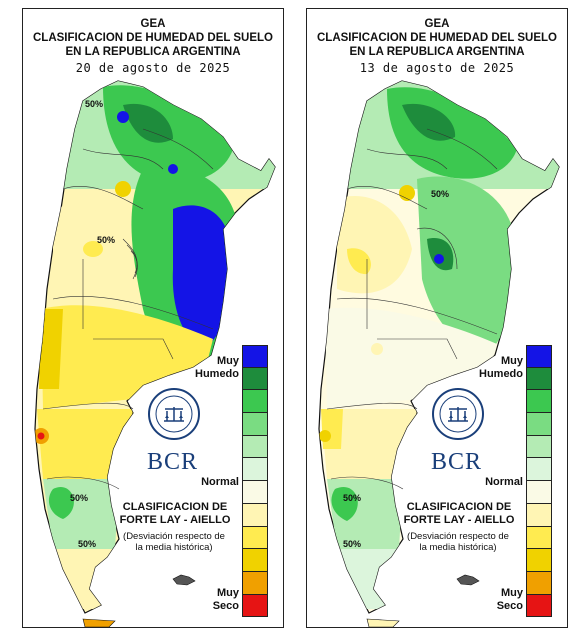 The width and height of the screenshot is (576, 640). What do you see at coordinates (153, 68) in the screenshot?
I see `map-date: 20 de agosto de 2025` at bounding box center [153, 68].